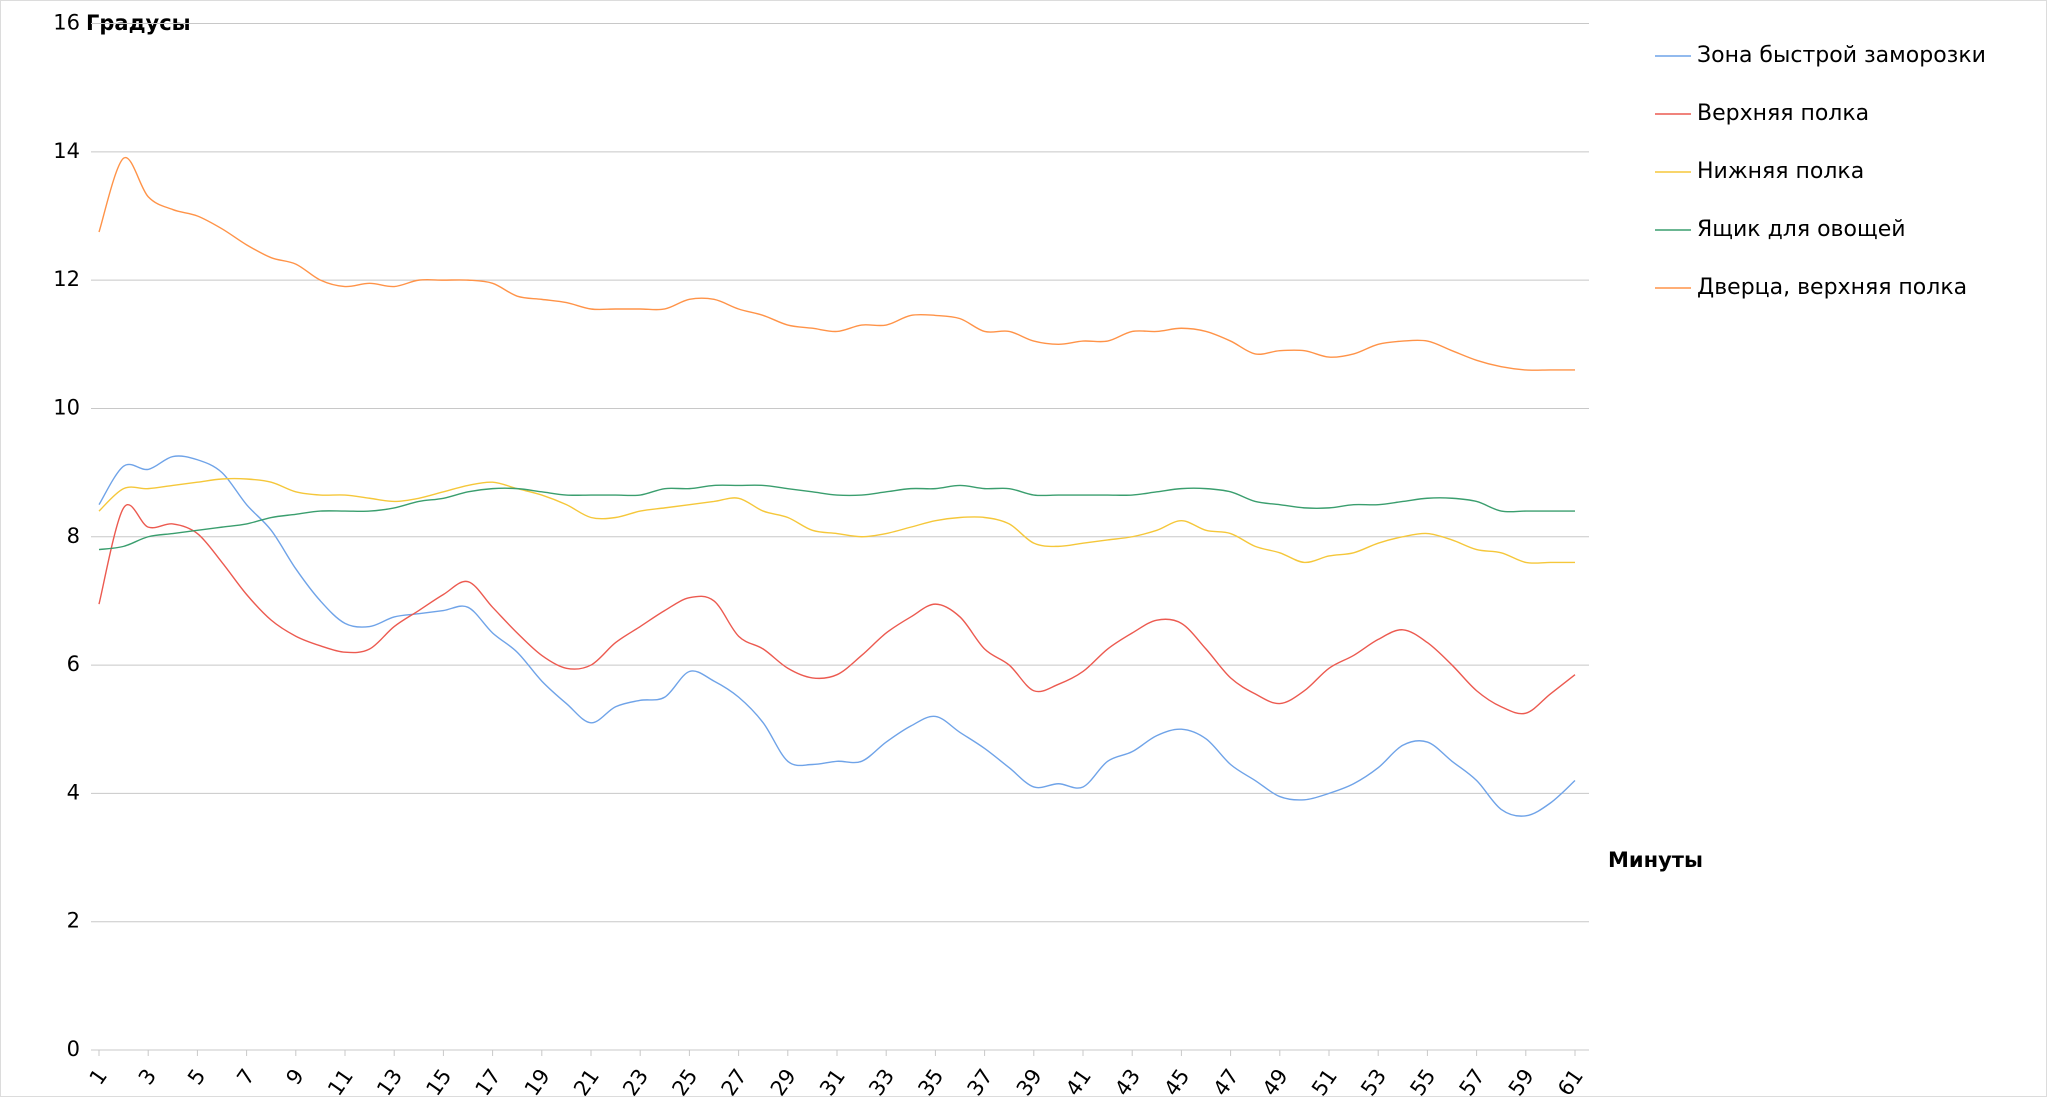 This screenshot has width=2047, height=1097. What do you see at coordinates (73, 664) in the screenshot?
I see `y-tick-label: 6` at bounding box center [73, 664].